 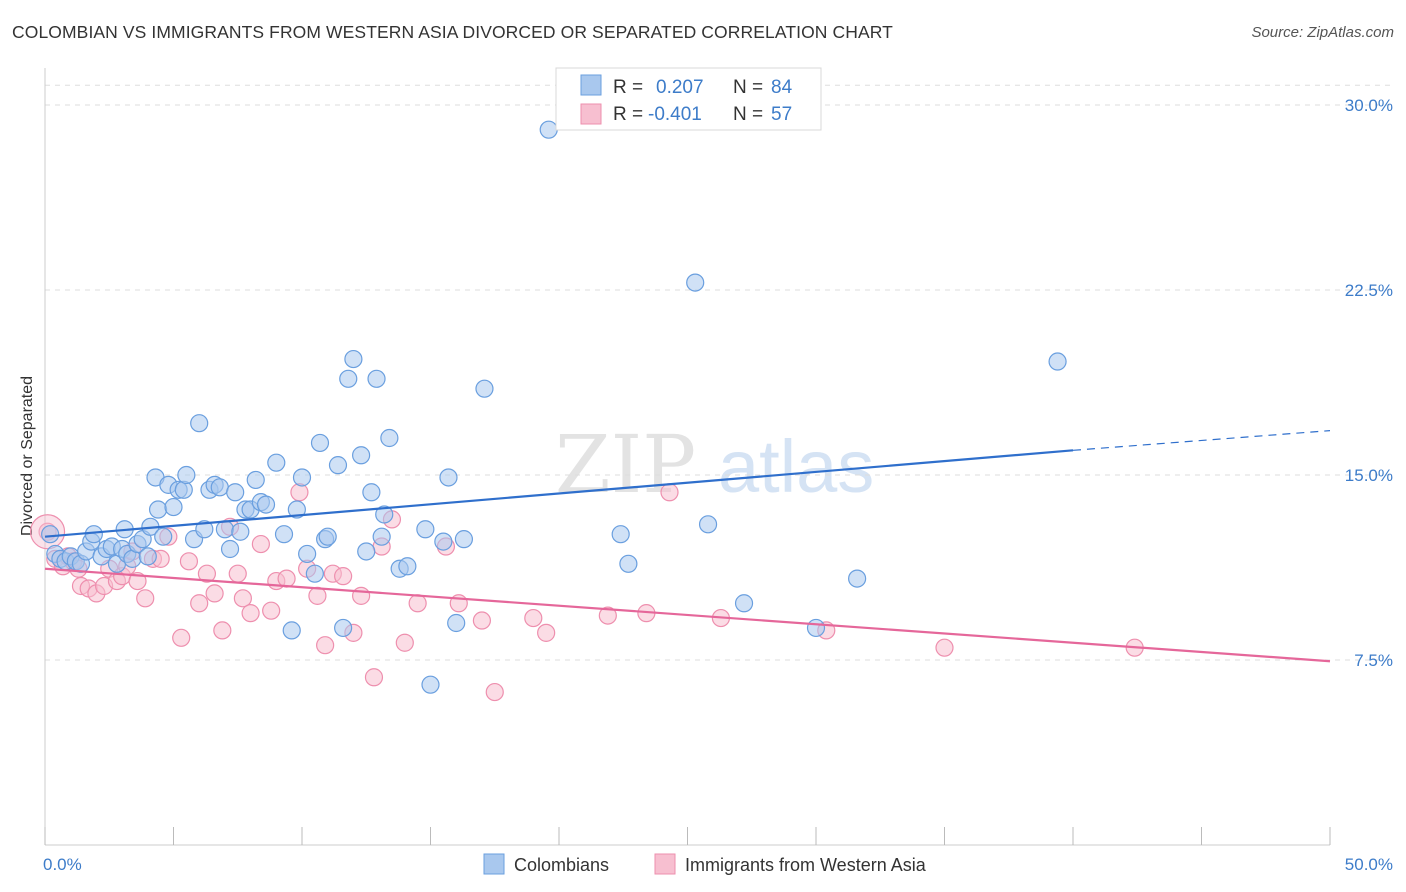 I want to click on legend-top: R = 0.207 N = 84 R = -0.401 N = 57, so click(x=688, y=99).